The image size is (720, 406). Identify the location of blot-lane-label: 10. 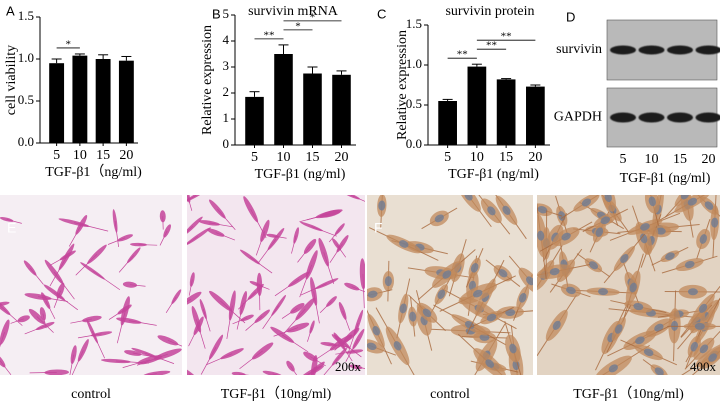
(652, 159).